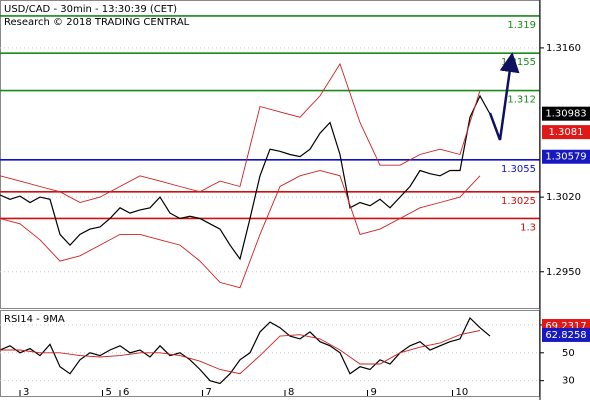 The image size is (590, 400). Describe the element at coordinates (97, 22) in the screenshot. I see `chart-subtitle: Research © 2018 TRADING CENTRAL` at that location.